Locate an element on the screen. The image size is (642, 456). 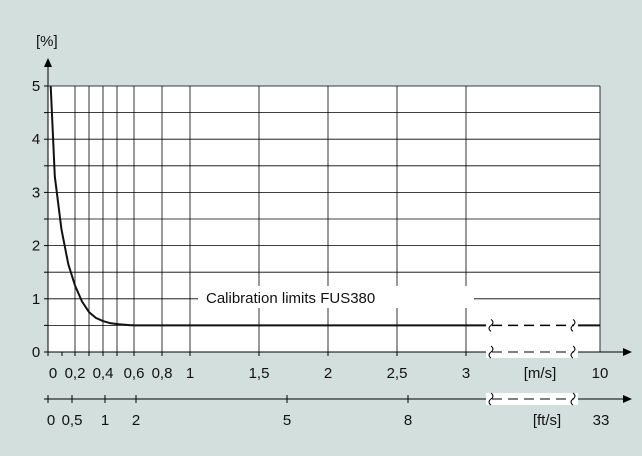
x-secondary-unit-label: [ft/s] is located at coordinates (547, 420).